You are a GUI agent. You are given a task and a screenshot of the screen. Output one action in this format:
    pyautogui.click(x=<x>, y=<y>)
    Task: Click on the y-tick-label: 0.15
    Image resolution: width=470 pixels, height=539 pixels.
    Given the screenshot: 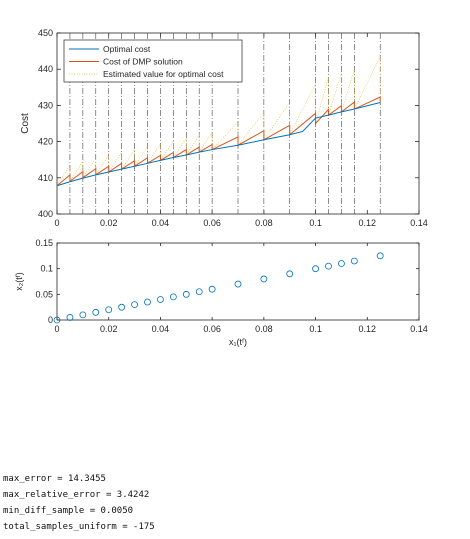 What is the action you would take?
    pyautogui.click(x=44, y=243)
    